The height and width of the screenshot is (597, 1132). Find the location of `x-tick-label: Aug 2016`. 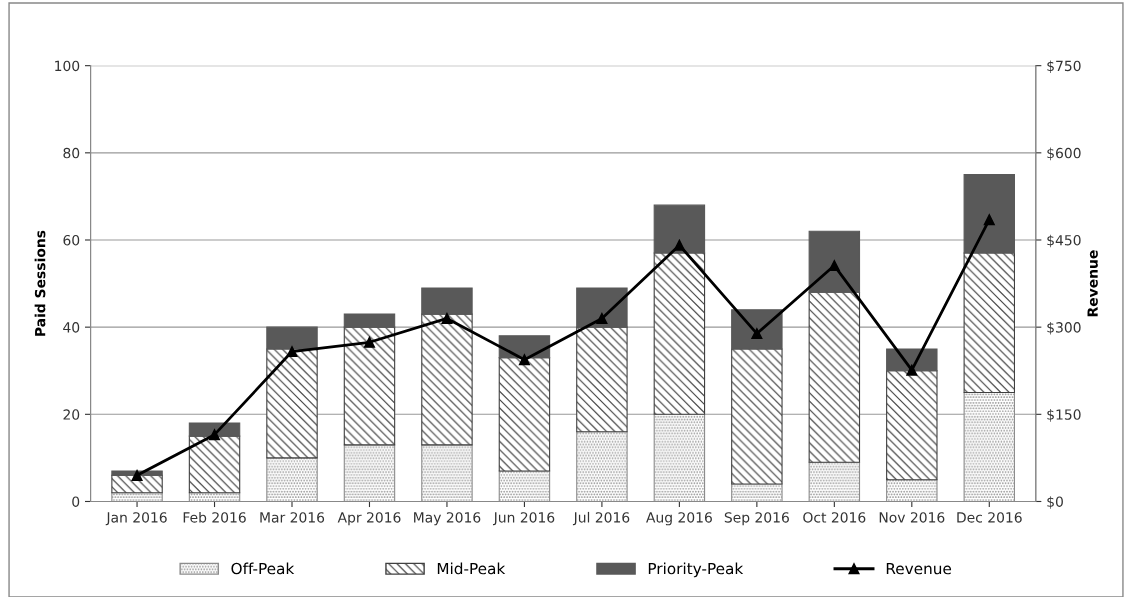

x-tick-label: Aug 2016 is located at coordinates (679, 519).